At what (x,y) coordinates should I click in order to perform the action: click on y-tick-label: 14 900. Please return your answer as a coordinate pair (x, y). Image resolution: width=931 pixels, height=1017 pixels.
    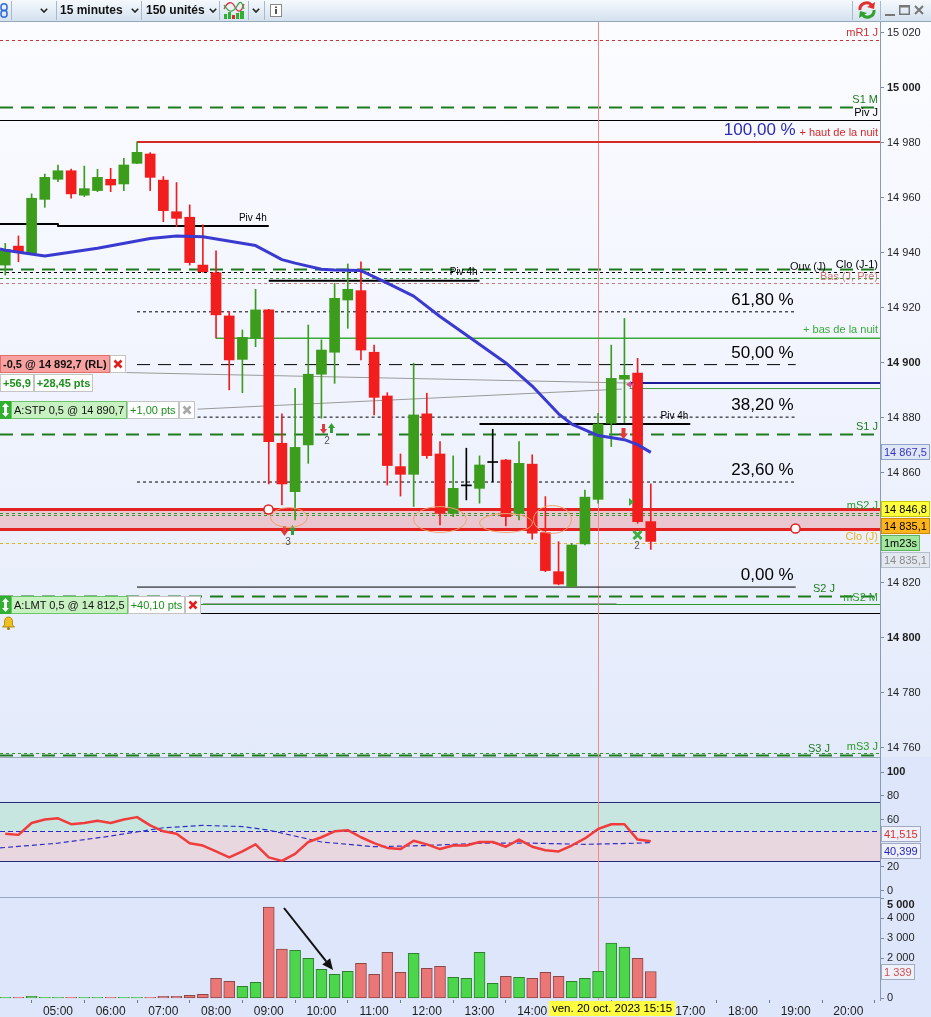
    Looking at the image, I should click on (904, 362).